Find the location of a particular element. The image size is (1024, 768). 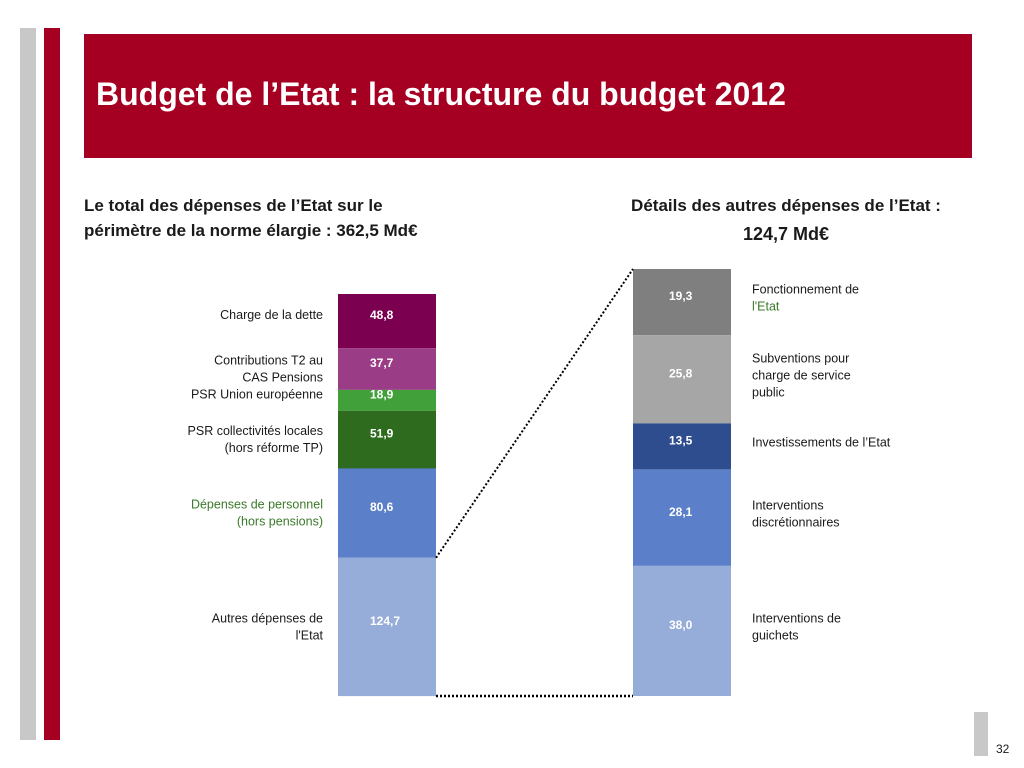

left-bar-value-3: 51,9 is located at coordinates (382, 434).